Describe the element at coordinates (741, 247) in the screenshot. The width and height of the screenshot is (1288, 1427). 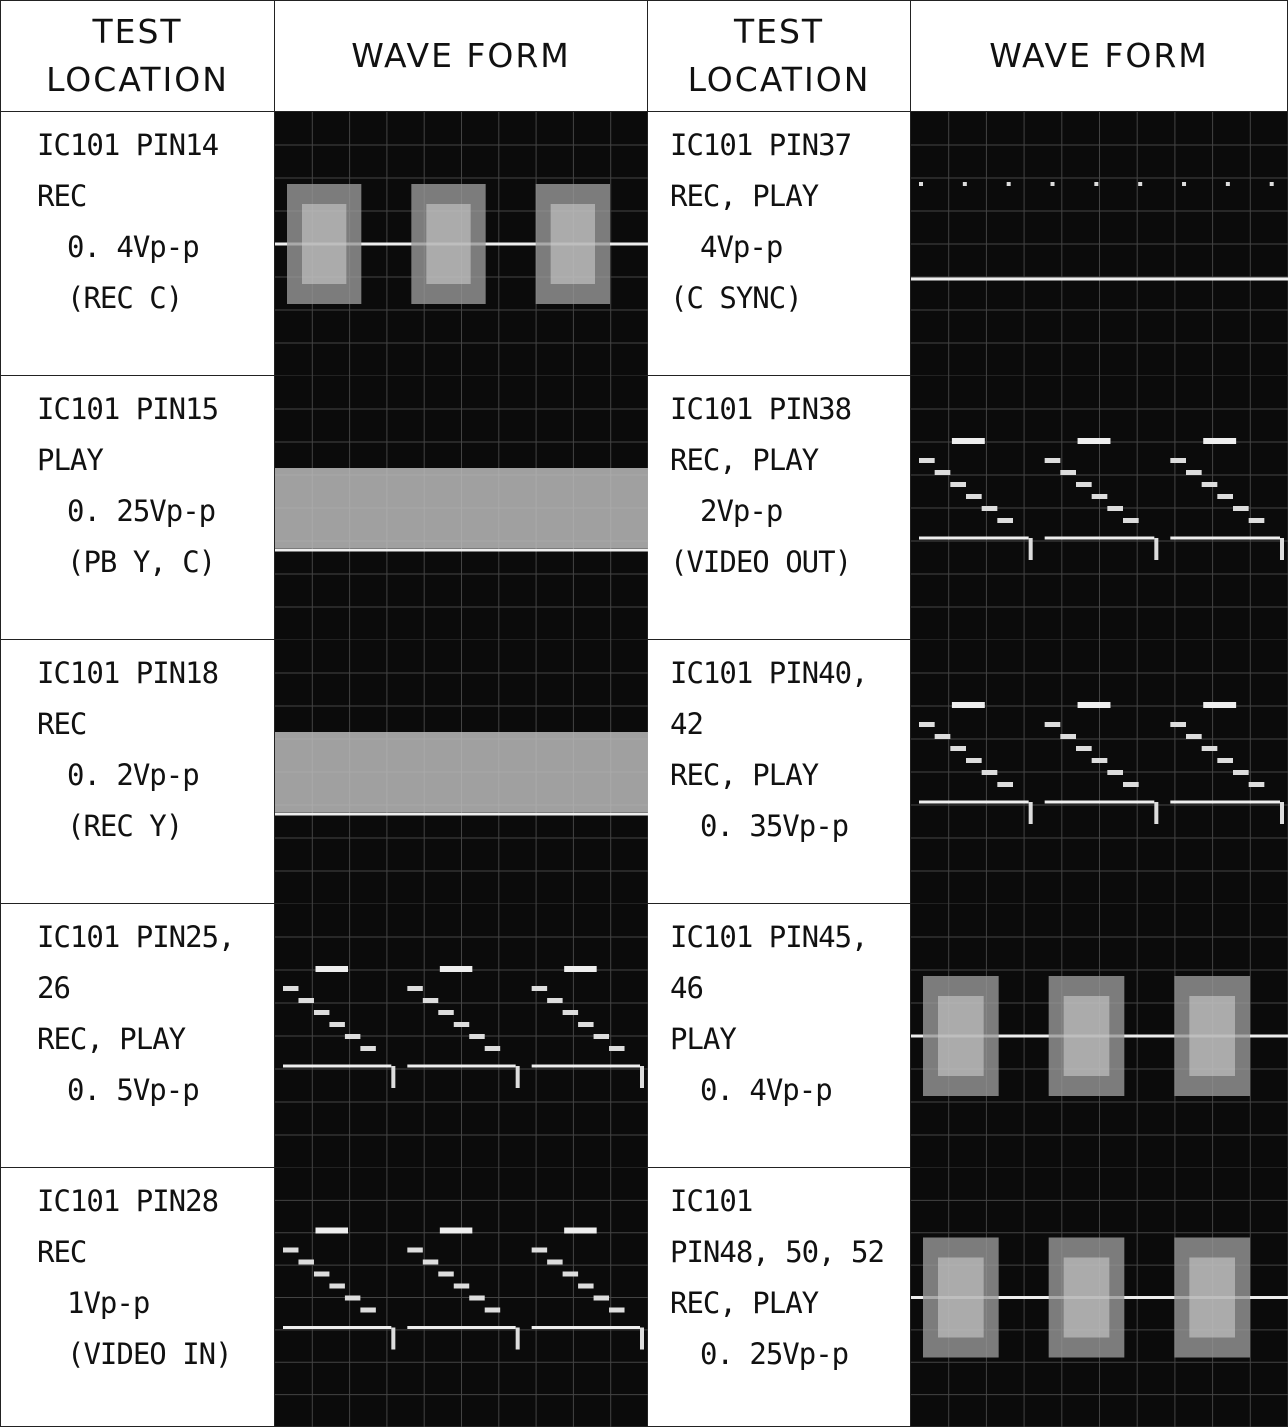
I see `location-line: 4Vp-p` at that location.